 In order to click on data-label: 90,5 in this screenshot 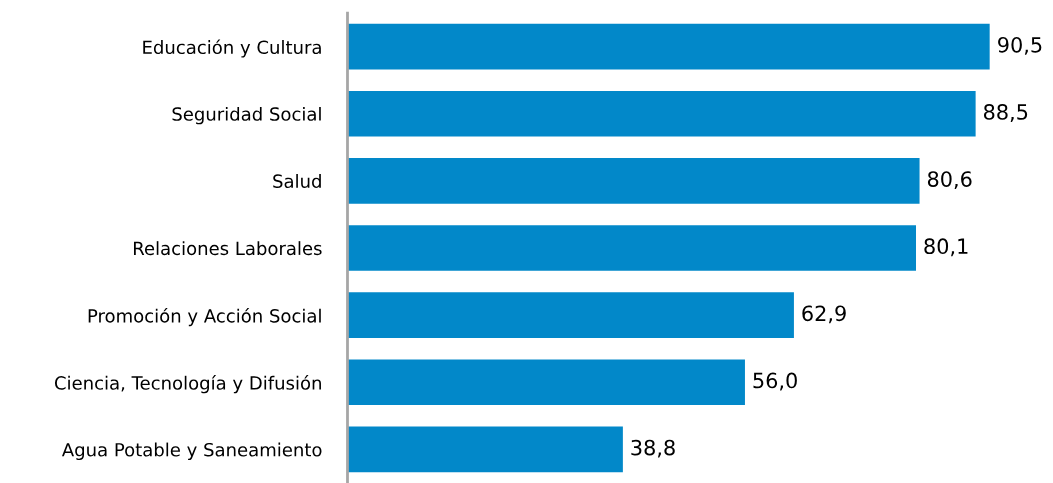, I will do `click(1020, 45)`.